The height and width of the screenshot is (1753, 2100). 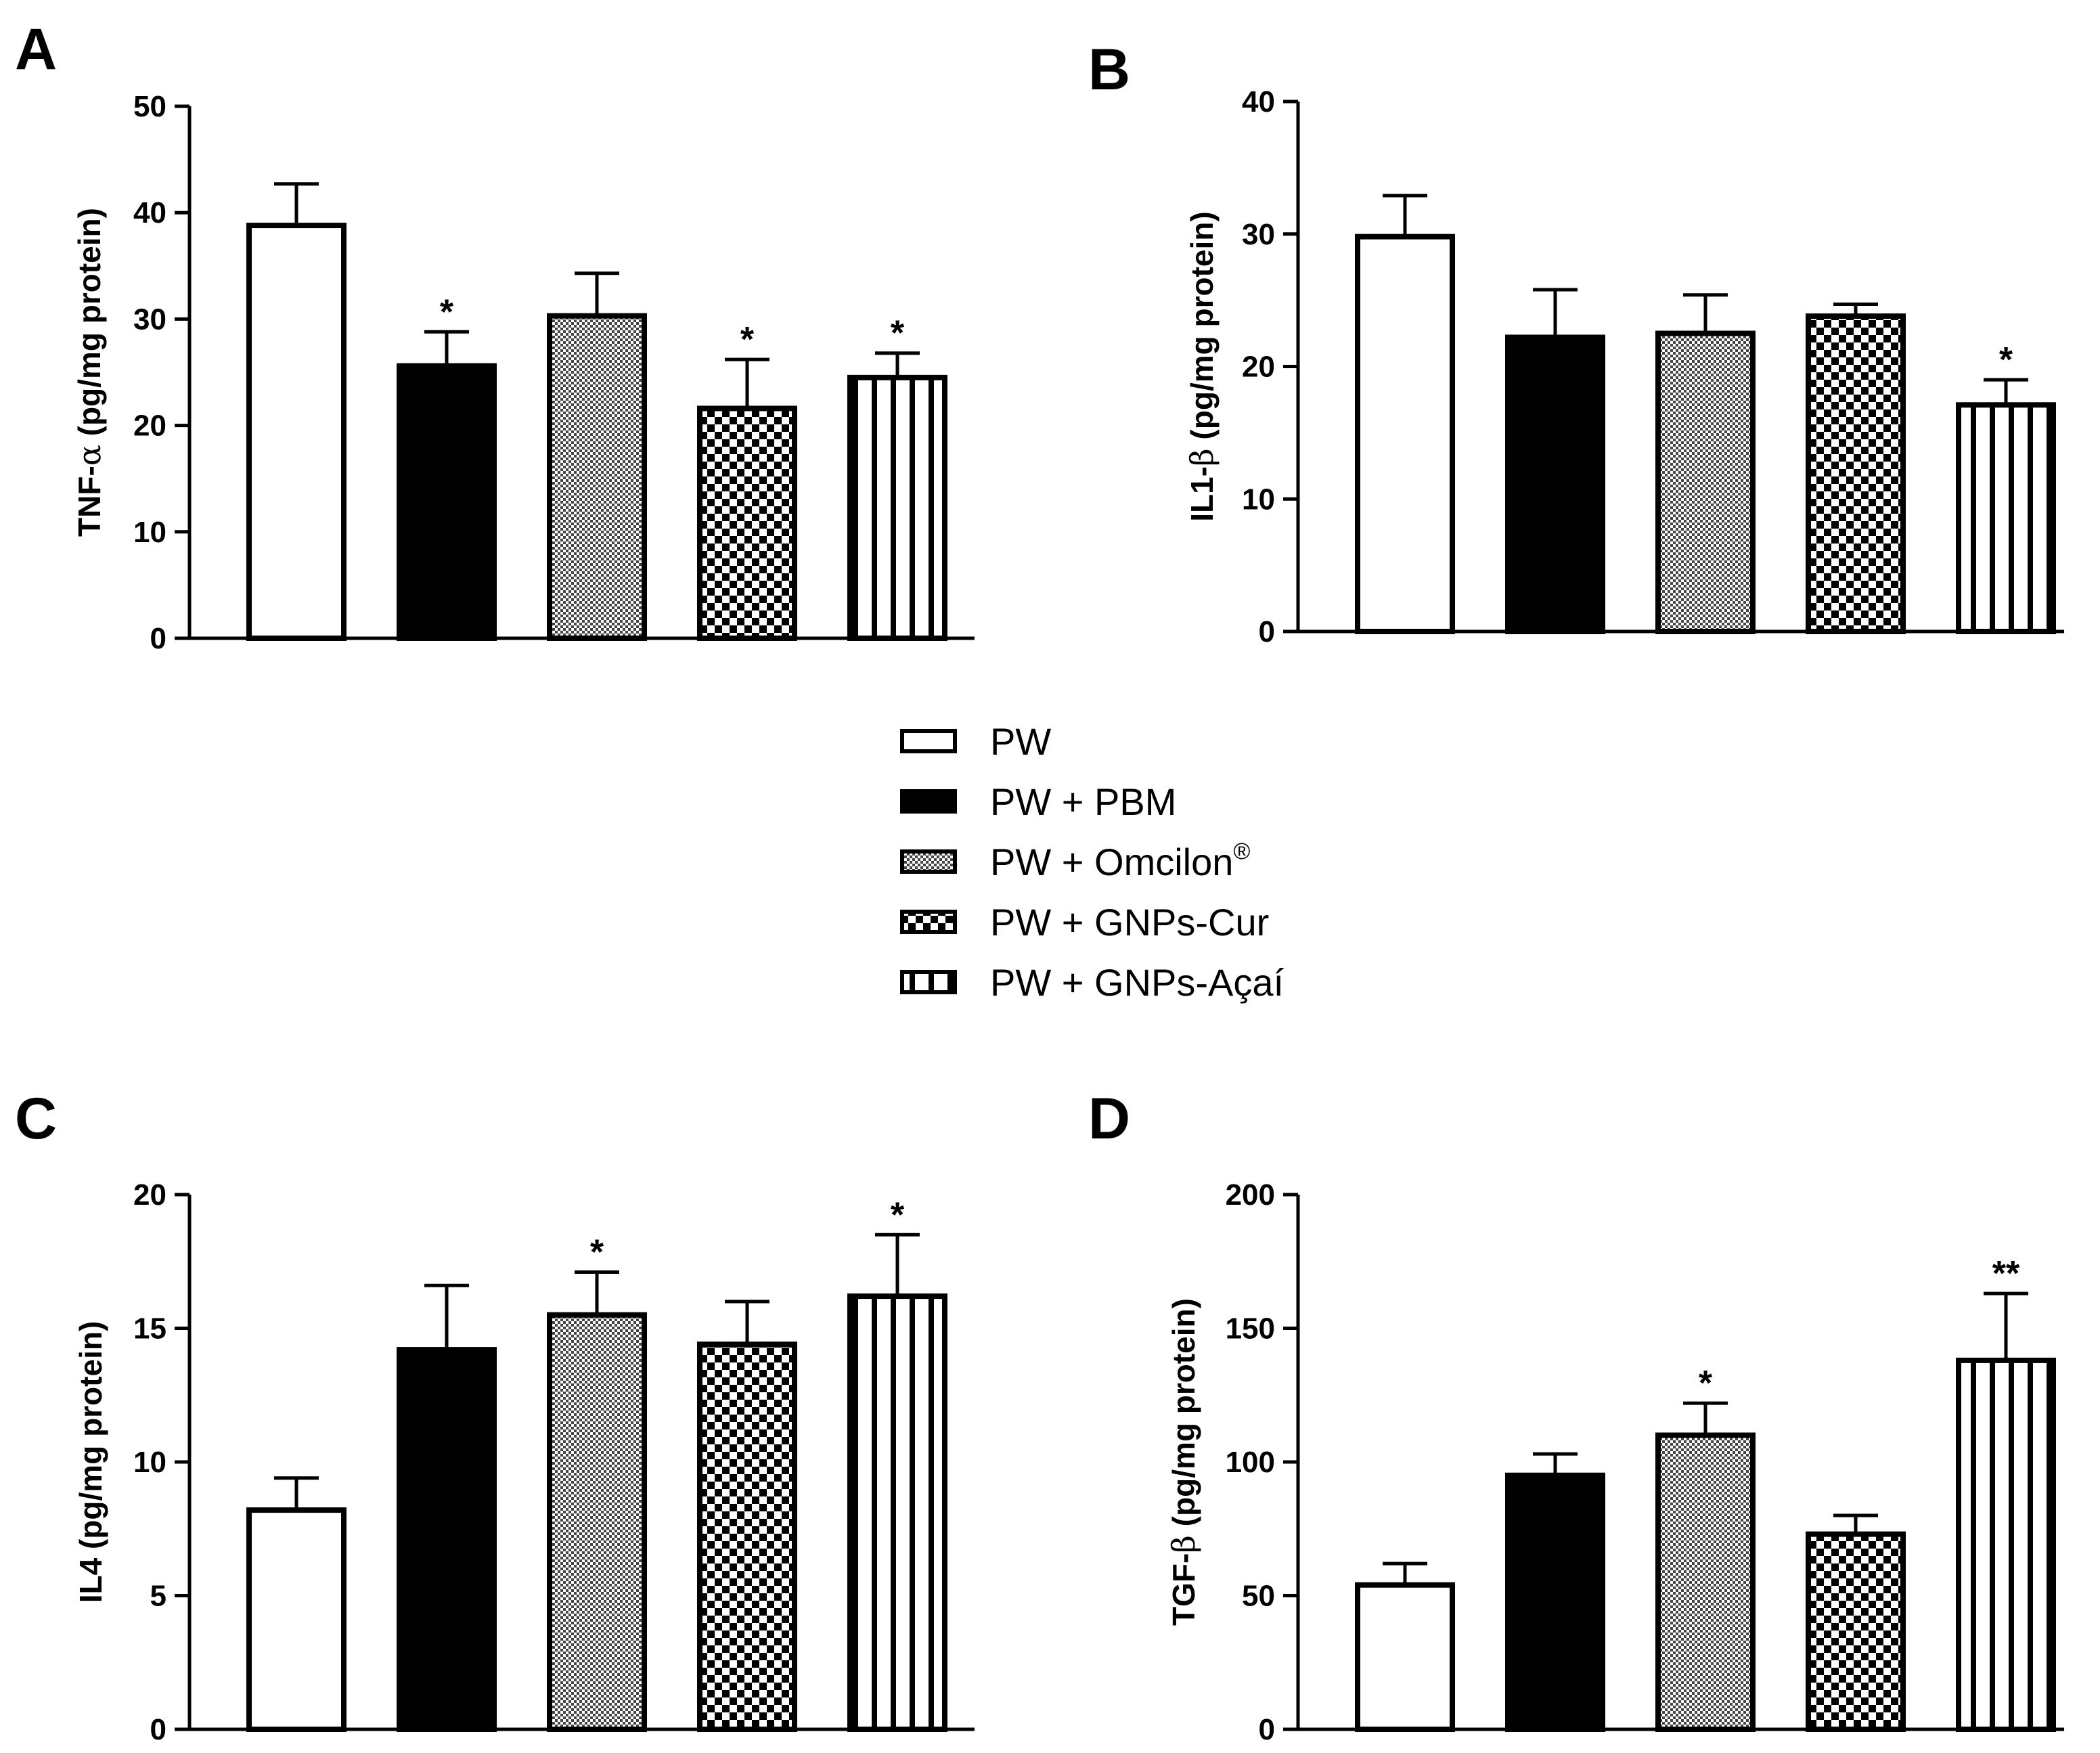 I want to click on y-axis-label: TNF-α (pg/mg protein), so click(x=90, y=373).